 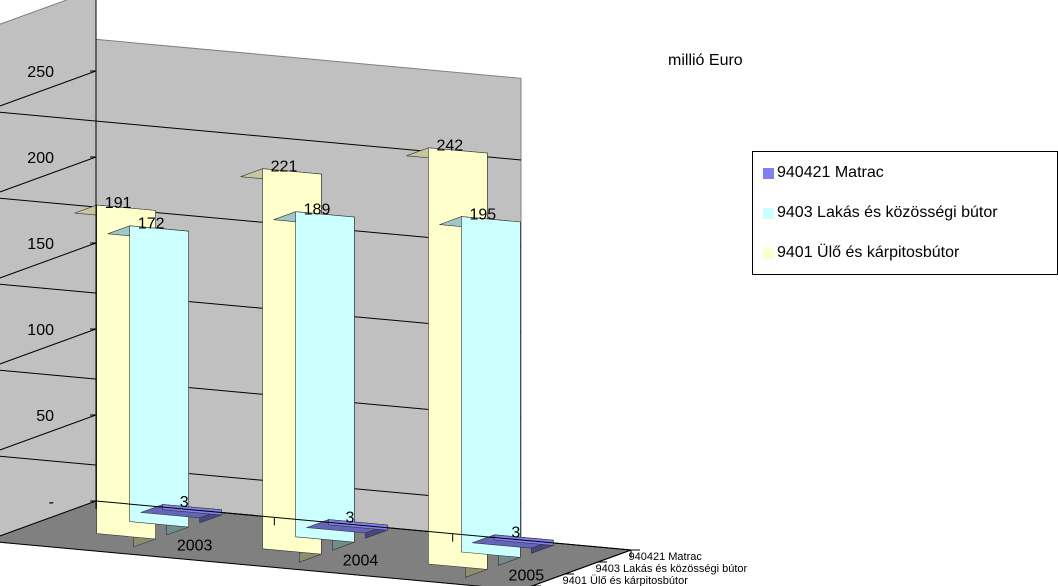 I want to click on legend-swatch-matrac, so click(x=768, y=173).